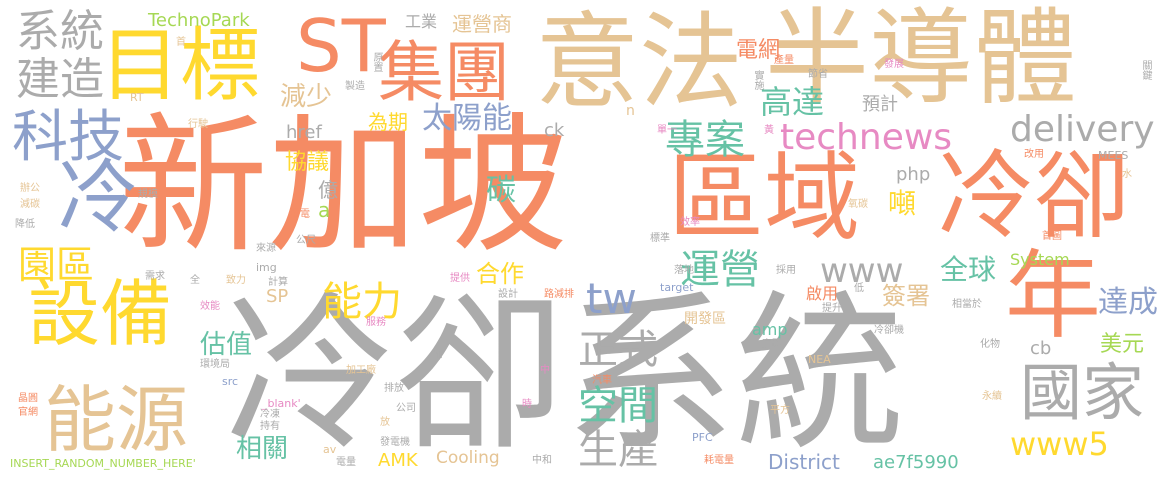  Describe the element at coordinates (501, 190) in the screenshot. I see `word-碳: 碳` at that location.